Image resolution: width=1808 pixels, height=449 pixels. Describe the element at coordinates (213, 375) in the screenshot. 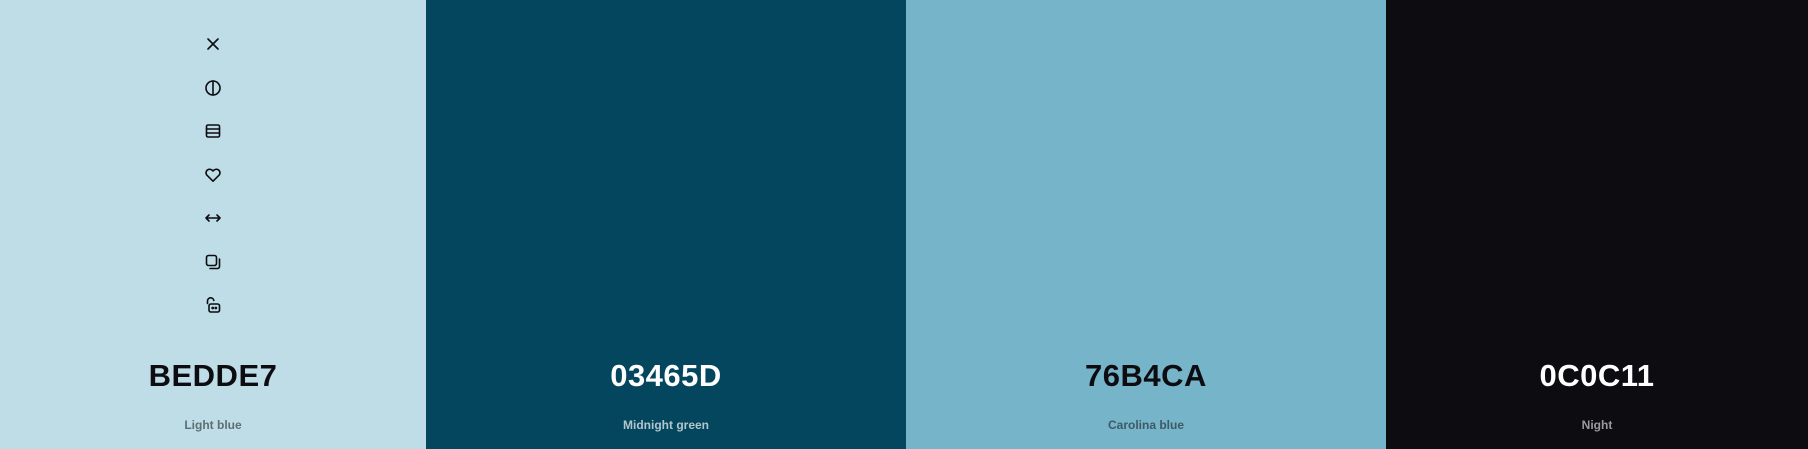

I see `hex-code: BEDDE7` at that location.